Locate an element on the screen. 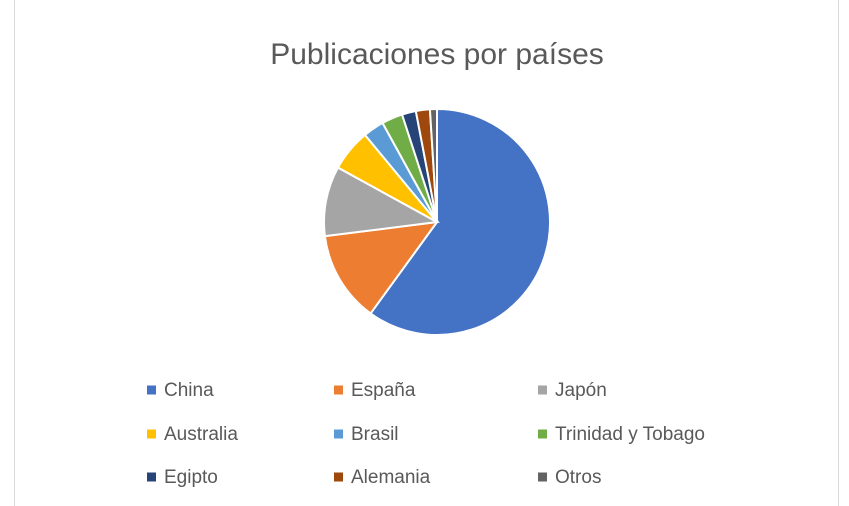 Image resolution: width=849 pixels, height=506 pixels. legend-label: Japón is located at coordinates (581, 390).